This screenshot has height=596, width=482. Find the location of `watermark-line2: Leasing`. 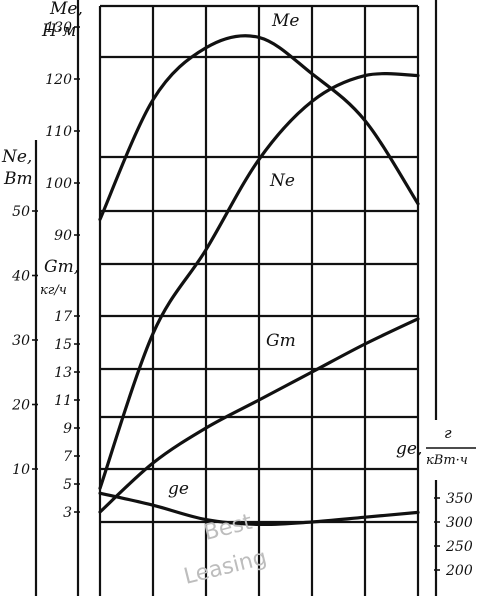

watermark-line2: Leasing is located at coordinates (225, 567).